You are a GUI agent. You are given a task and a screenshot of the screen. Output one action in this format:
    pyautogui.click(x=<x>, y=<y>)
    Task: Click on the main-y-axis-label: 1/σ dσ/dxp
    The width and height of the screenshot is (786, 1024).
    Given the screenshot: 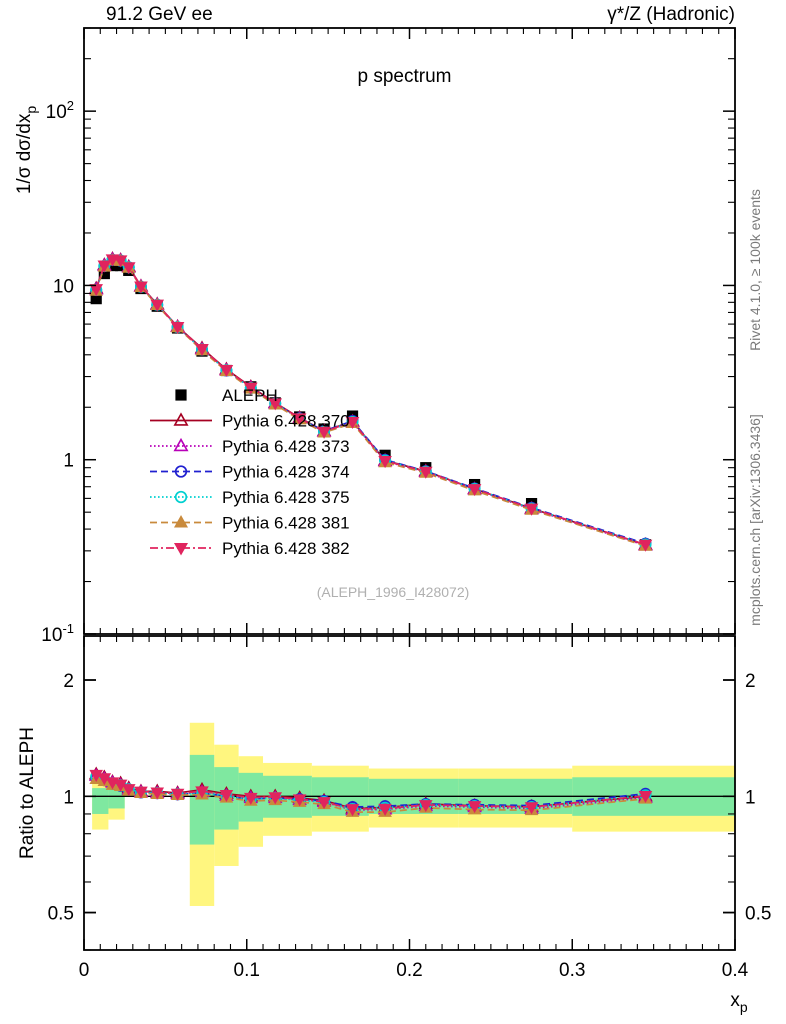 What is the action you would take?
    pyautogui.click(x=26, y=150)
    